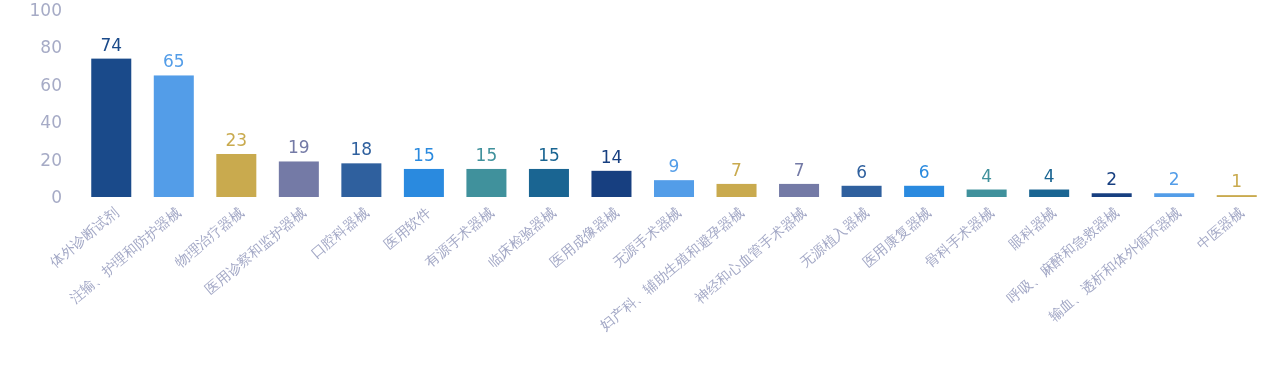 This screenshot has height=382, width=1280. Describe the element at coordinates (45, 10) in the screenshot. I see `y-tick-label: 100` at that location.